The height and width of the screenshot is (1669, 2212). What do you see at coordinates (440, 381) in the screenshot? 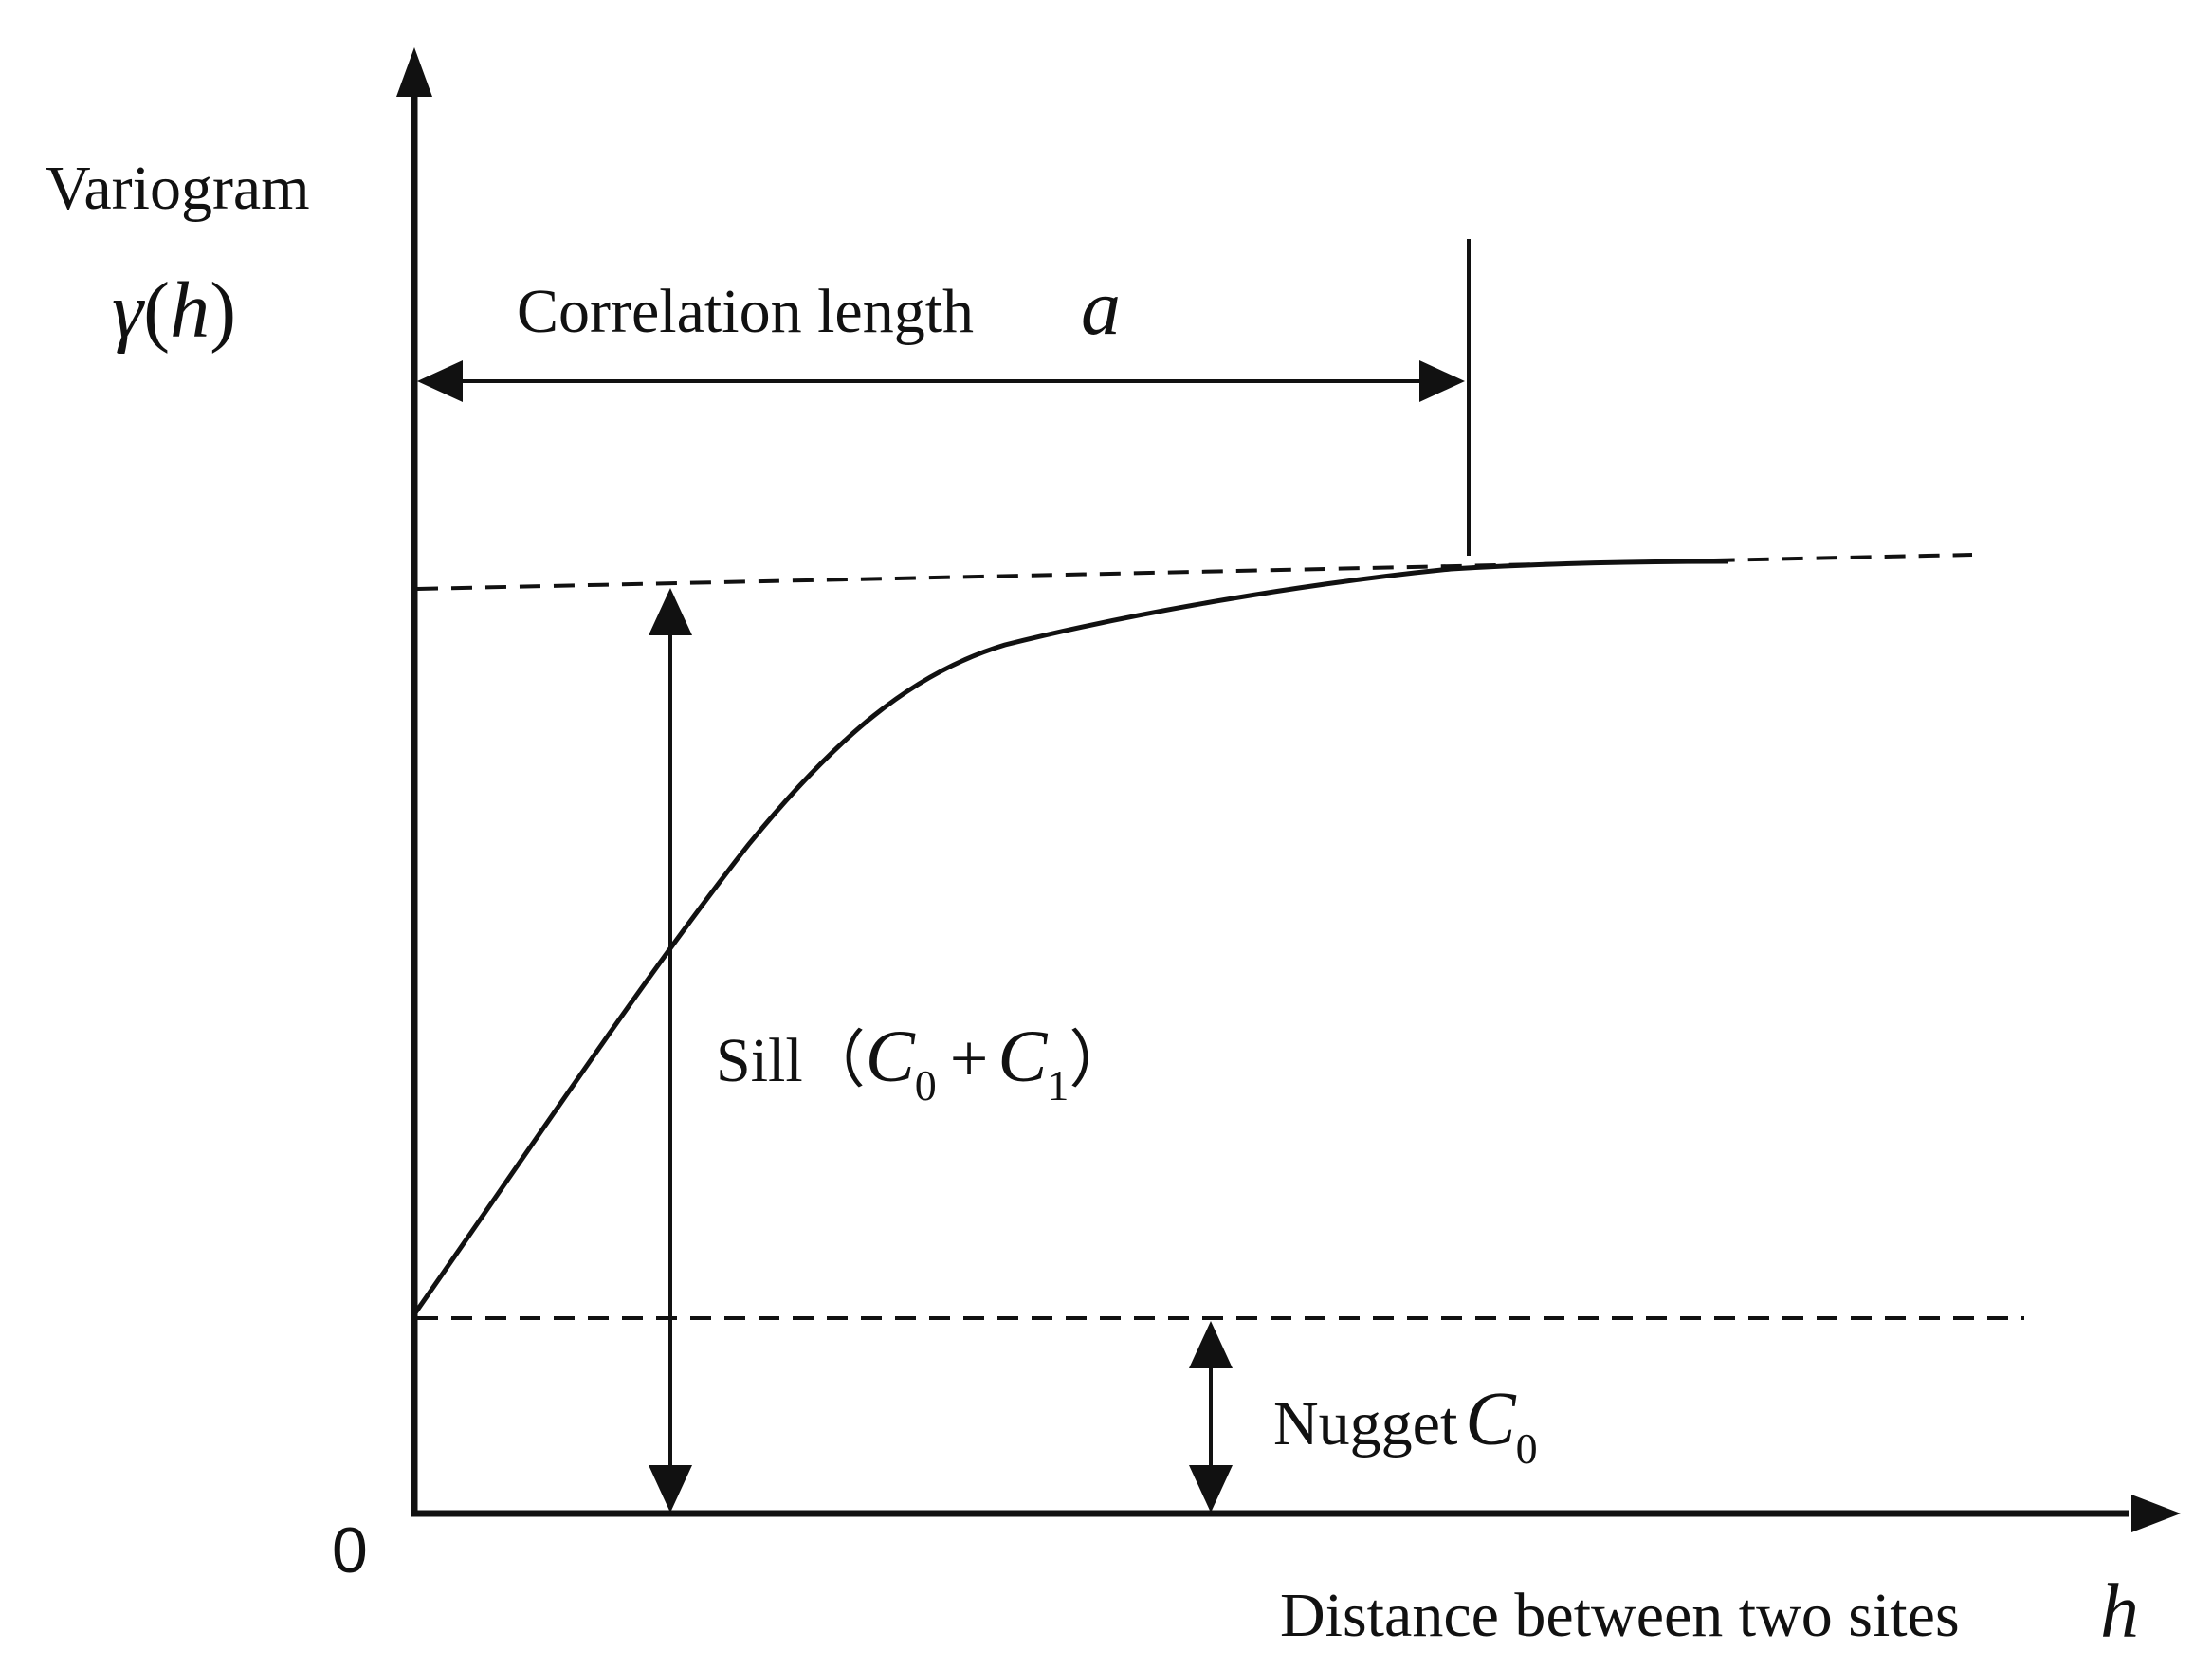
I see `correlation-length-arrowhead-left` at bounding box center [440, 381].